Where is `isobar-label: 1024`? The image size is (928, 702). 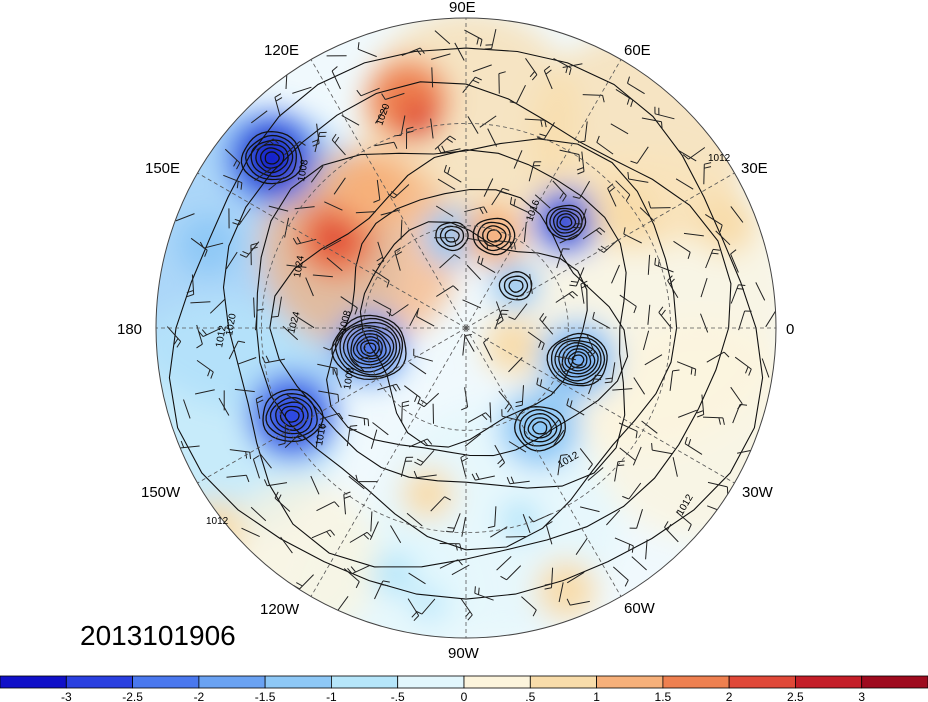 isobar-label: 1024 is located at coordinates (299, 266).